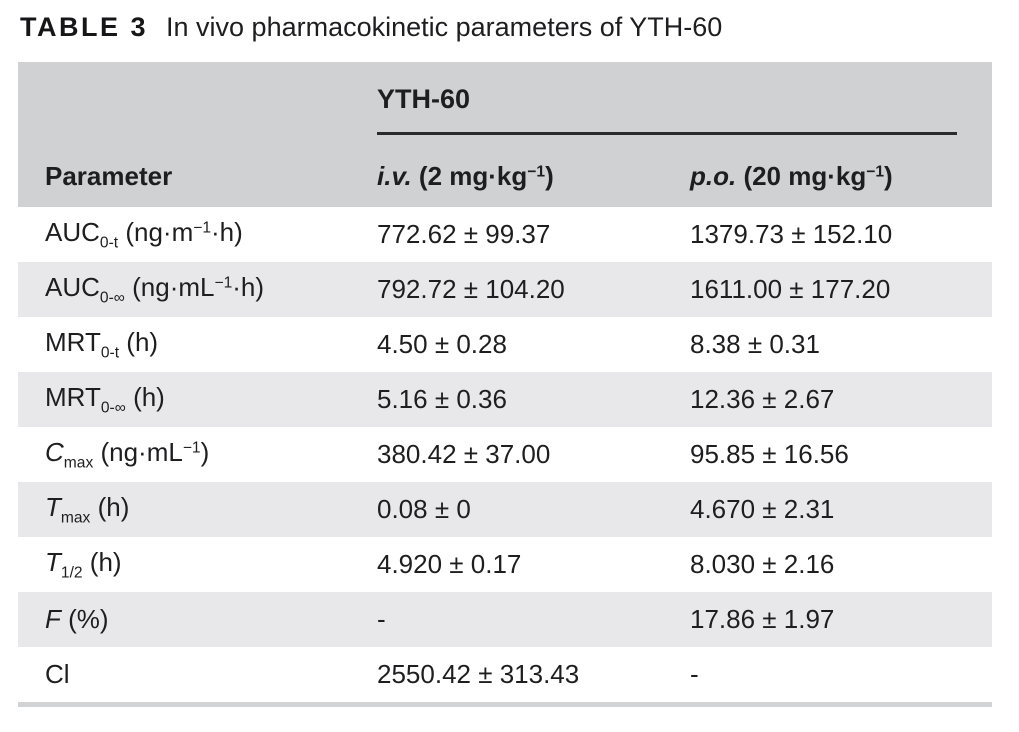 The image size is (1019, 732). I want to click on parameter-cell: MRT0-∞ (h), so click(105, 399).